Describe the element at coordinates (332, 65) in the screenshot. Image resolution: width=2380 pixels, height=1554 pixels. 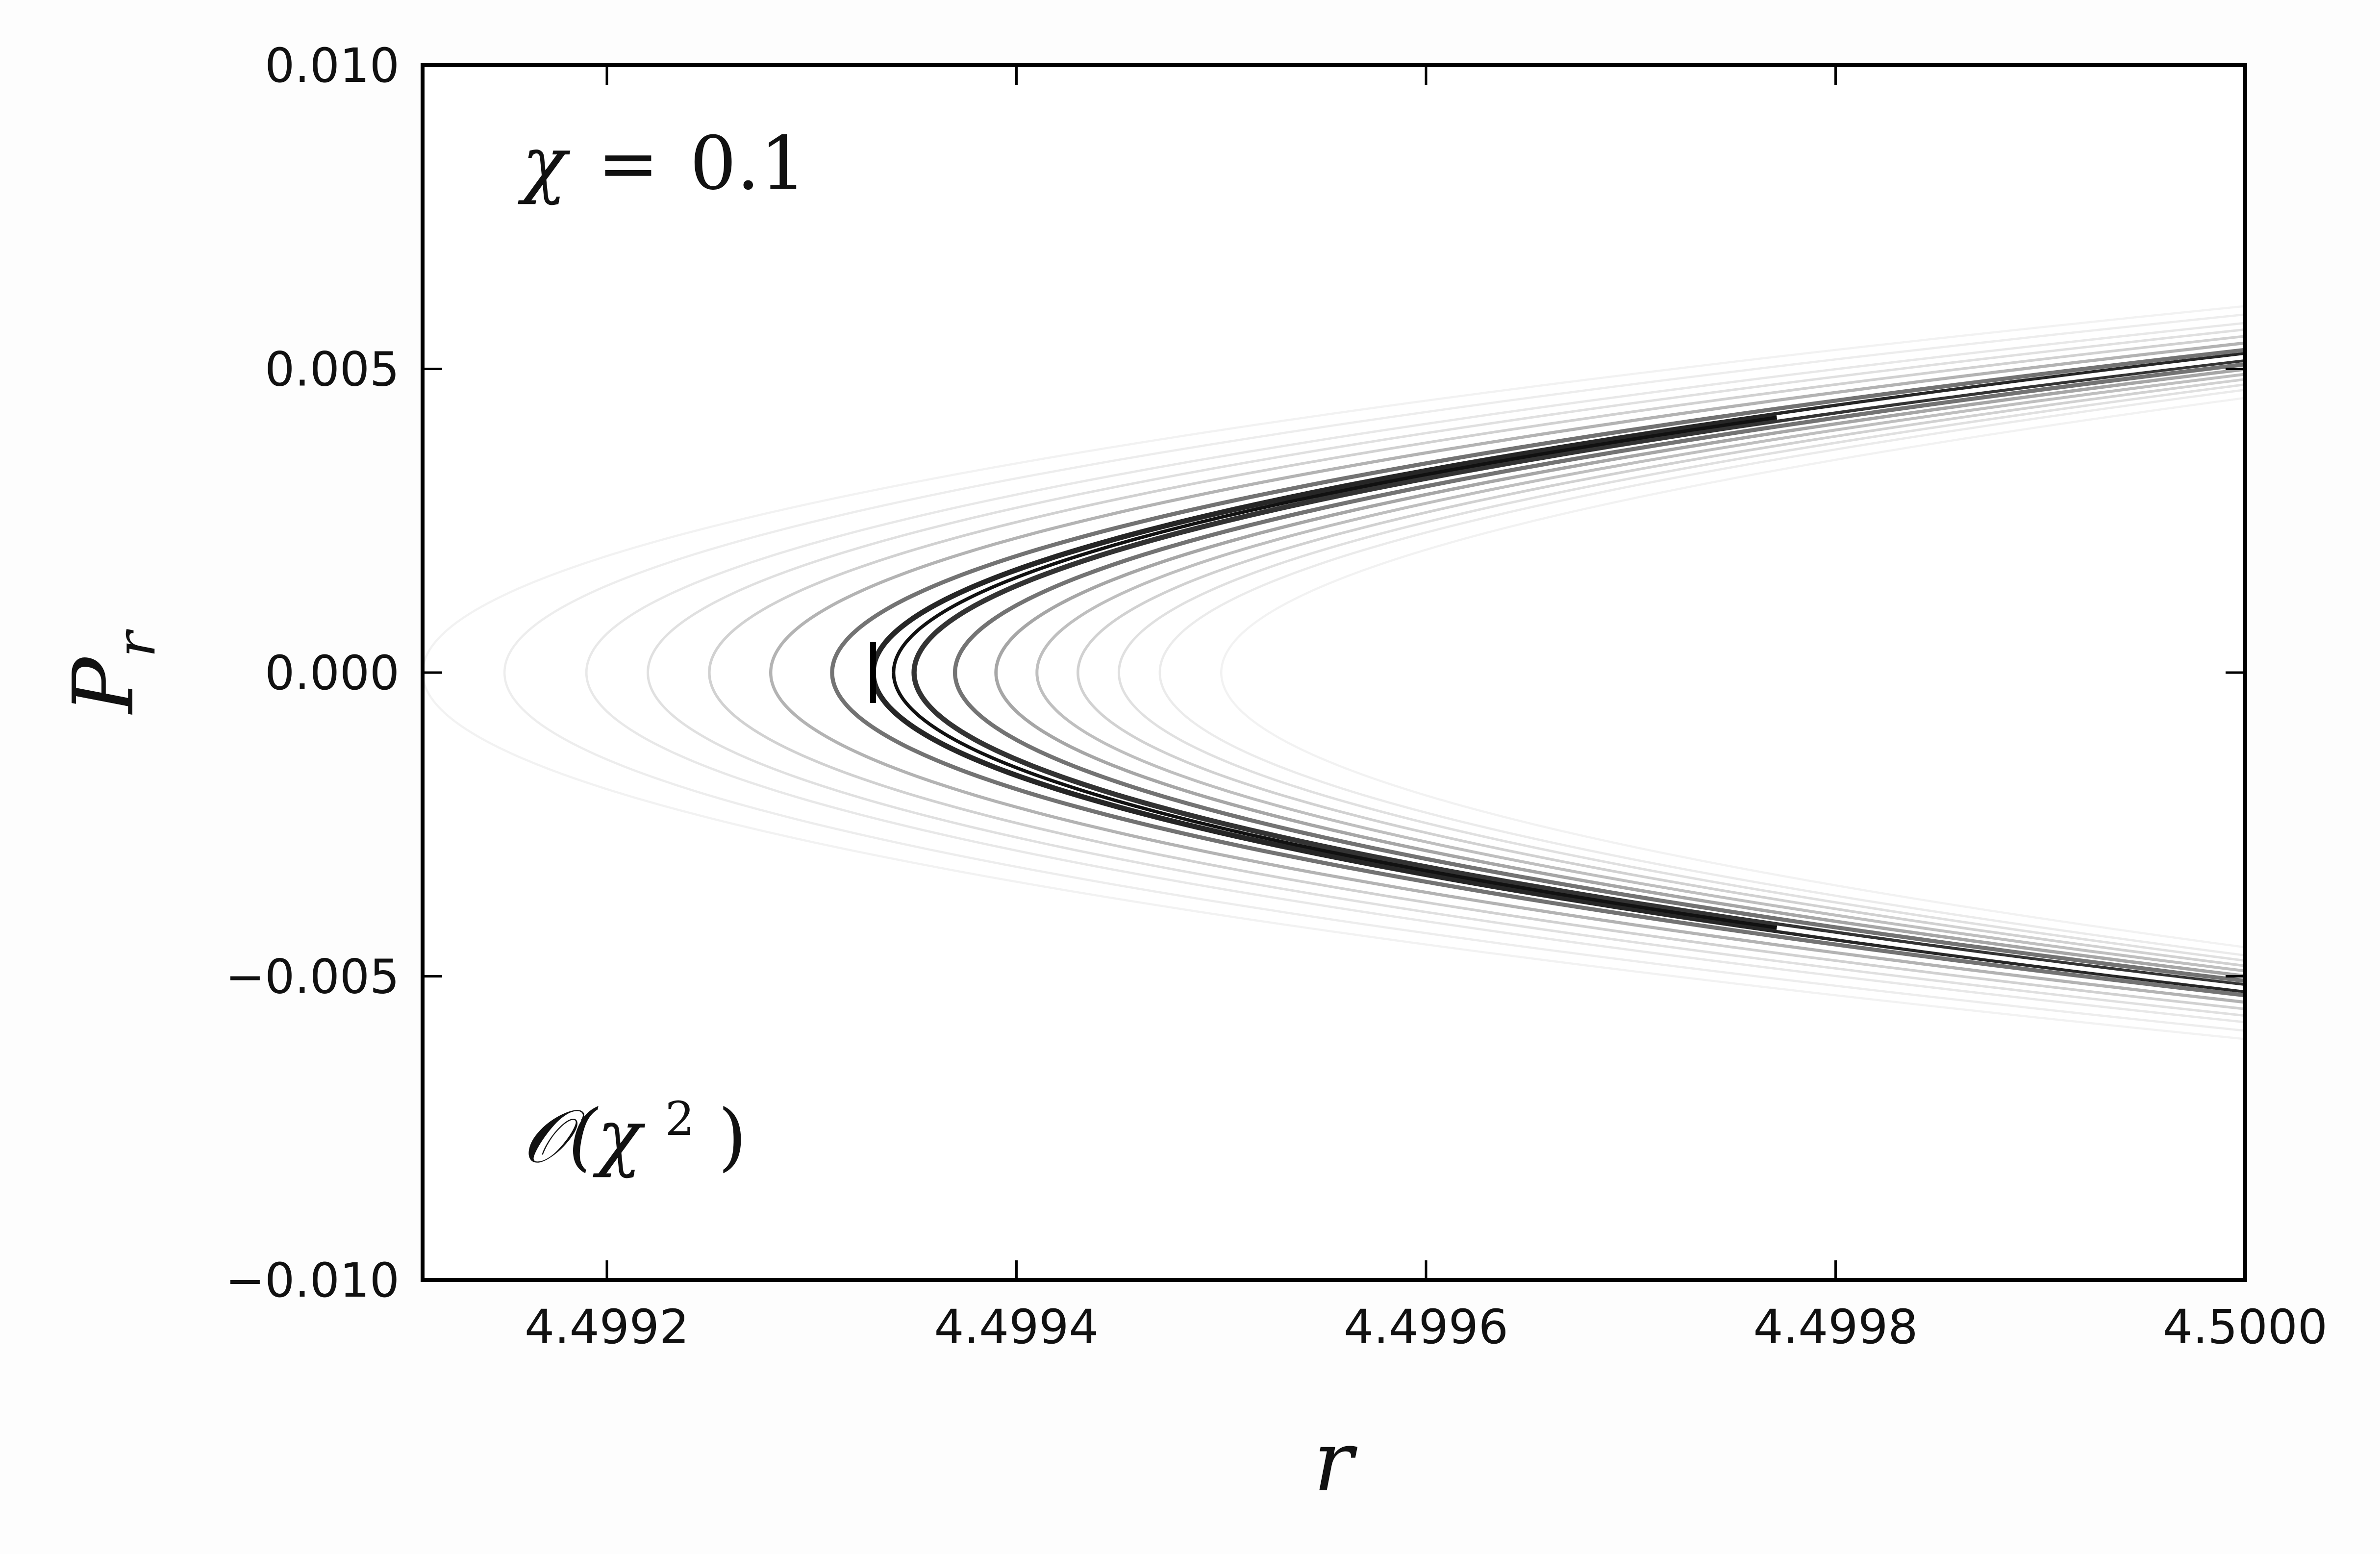
I see `y-tick-label: 0.010` at that location.